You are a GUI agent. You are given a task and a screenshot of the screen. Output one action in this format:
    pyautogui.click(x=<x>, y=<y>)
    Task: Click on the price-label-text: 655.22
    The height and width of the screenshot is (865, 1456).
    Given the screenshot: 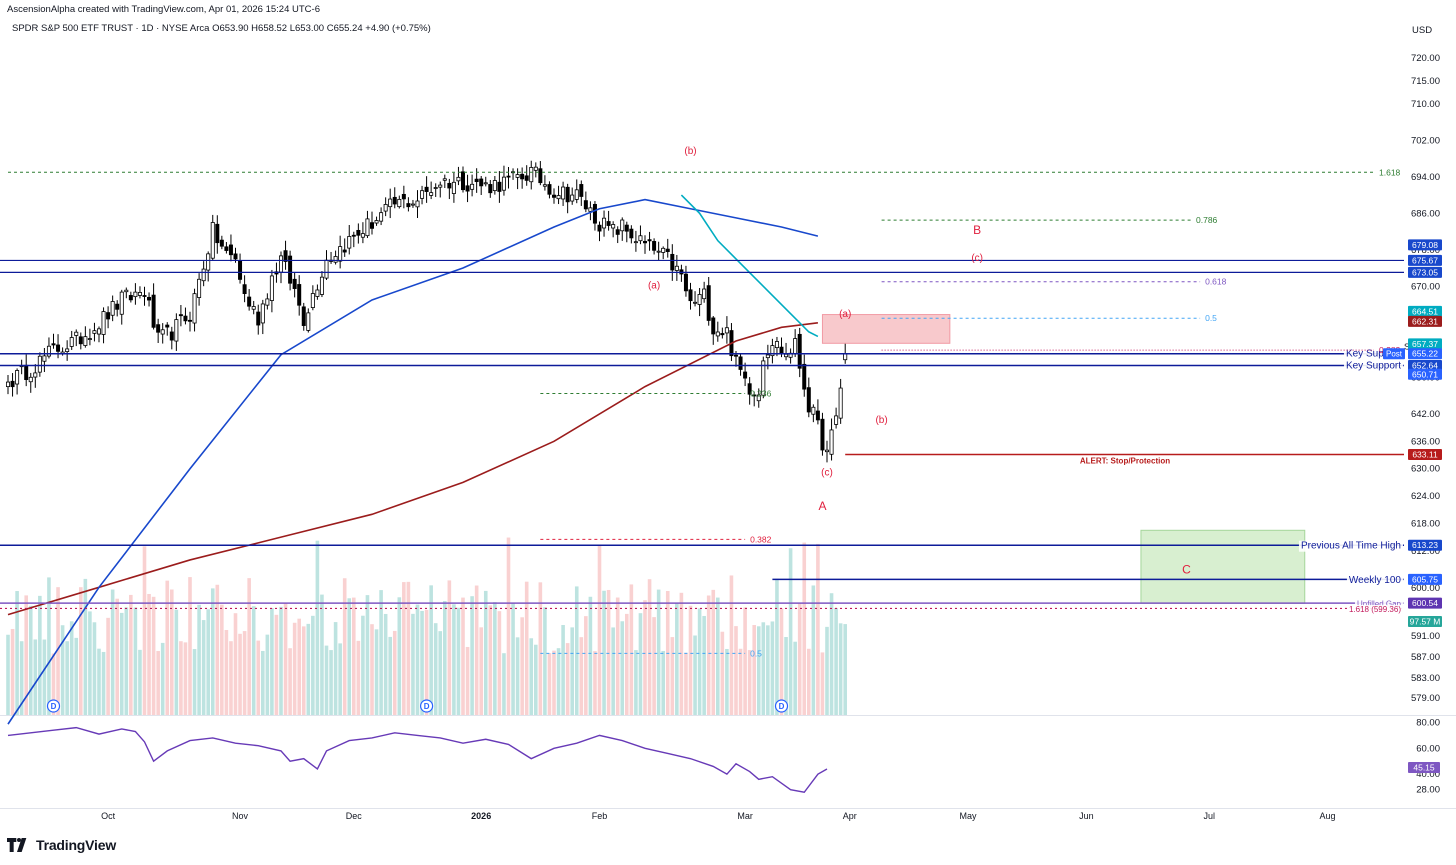 What is the action you would take?
    pyautogui.click(x=1425, y=354)
    